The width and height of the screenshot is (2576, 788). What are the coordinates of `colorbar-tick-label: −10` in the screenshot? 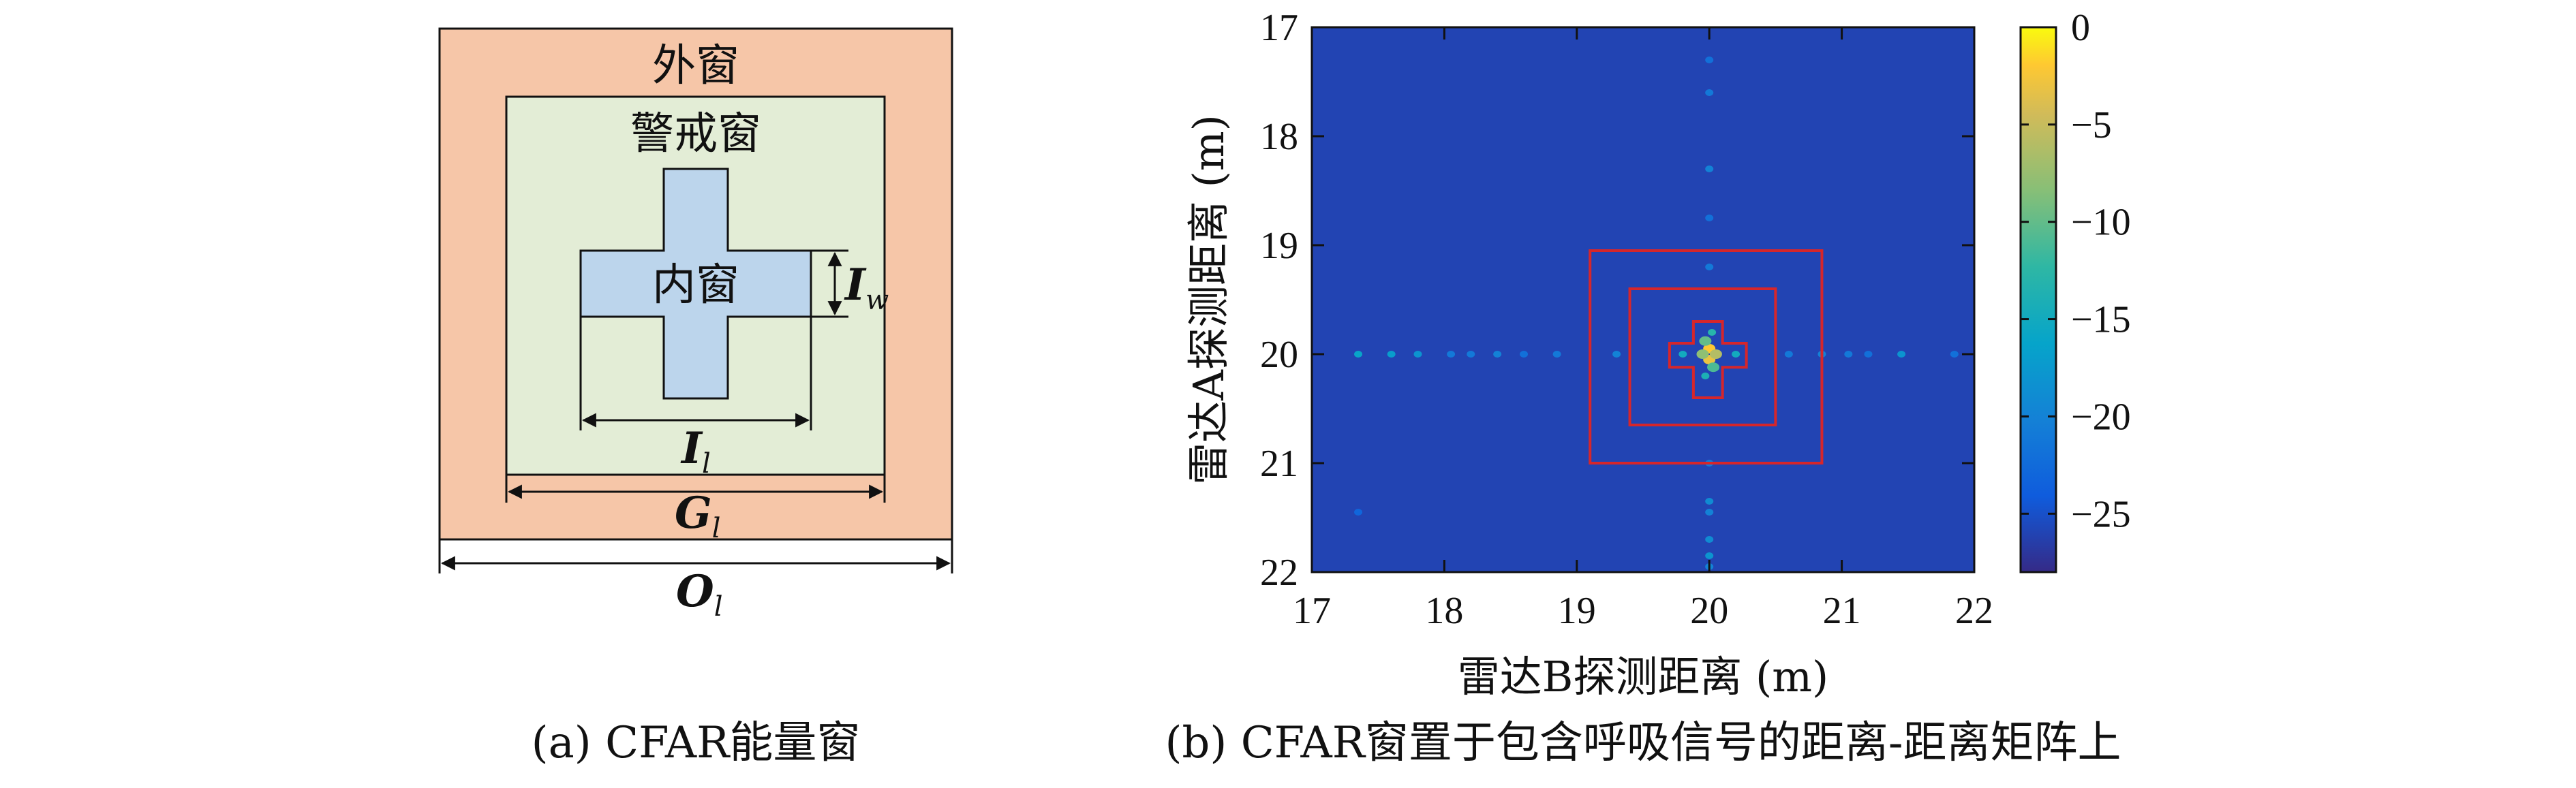 It's located at (2101, 223).